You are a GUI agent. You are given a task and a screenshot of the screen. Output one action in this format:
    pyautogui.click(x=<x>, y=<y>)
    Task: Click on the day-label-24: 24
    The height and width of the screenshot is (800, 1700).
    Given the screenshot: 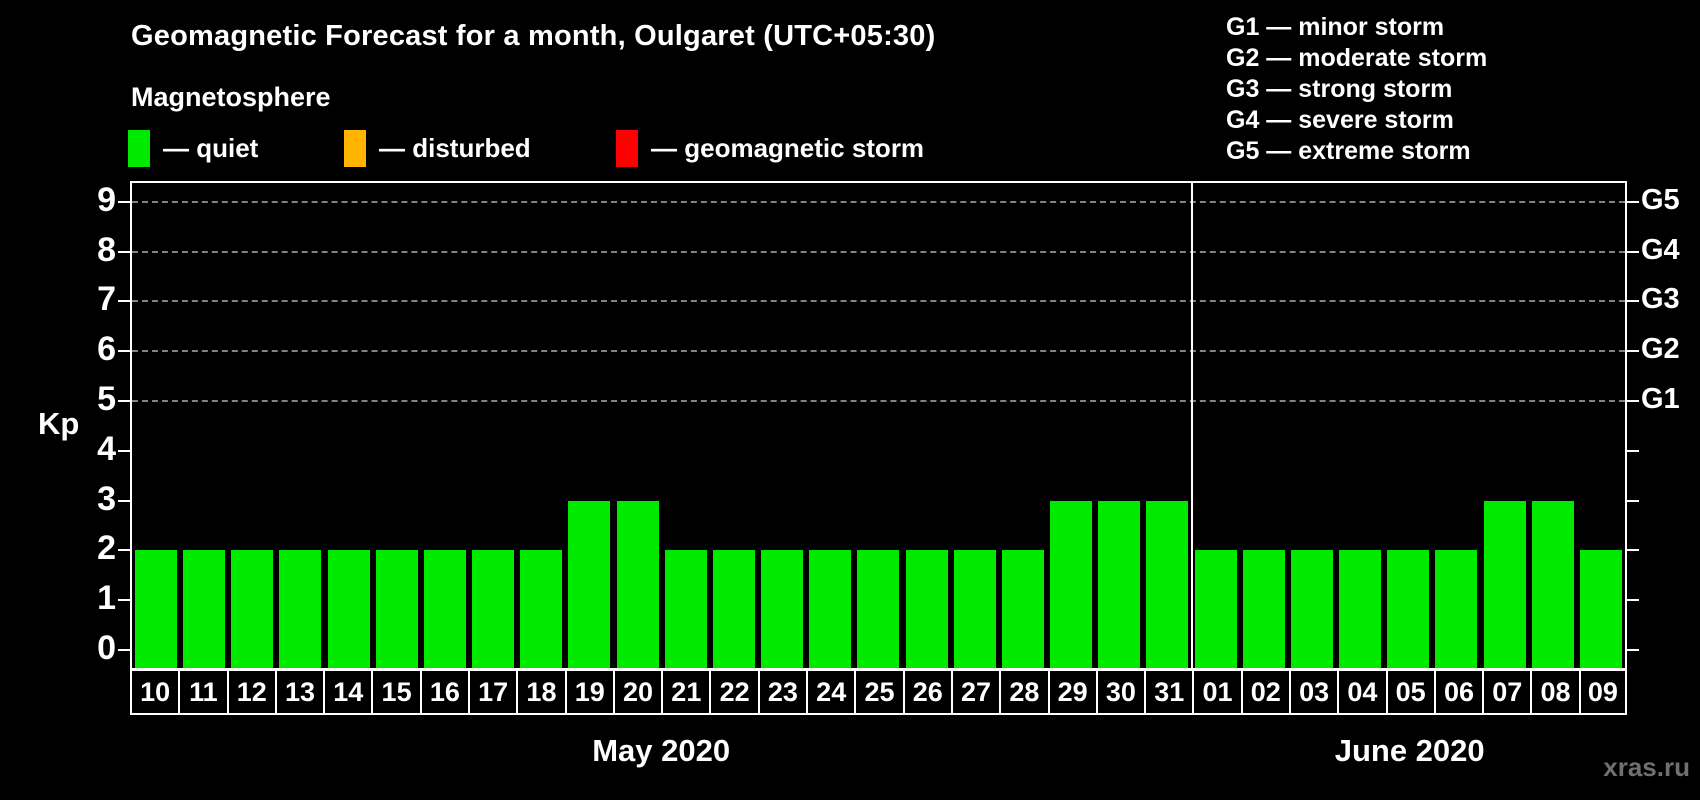 What is the action you would take?
    pyautogui.click(x=831, y=692)
    